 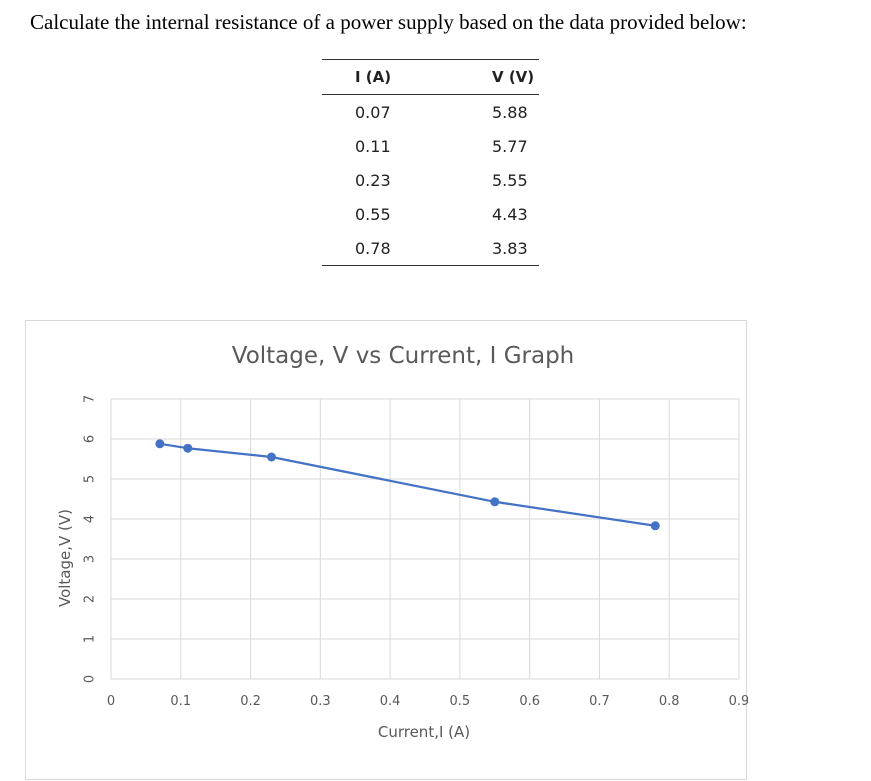 I want to click on x-tick-label: 0.2, so click(x=250, y=701).